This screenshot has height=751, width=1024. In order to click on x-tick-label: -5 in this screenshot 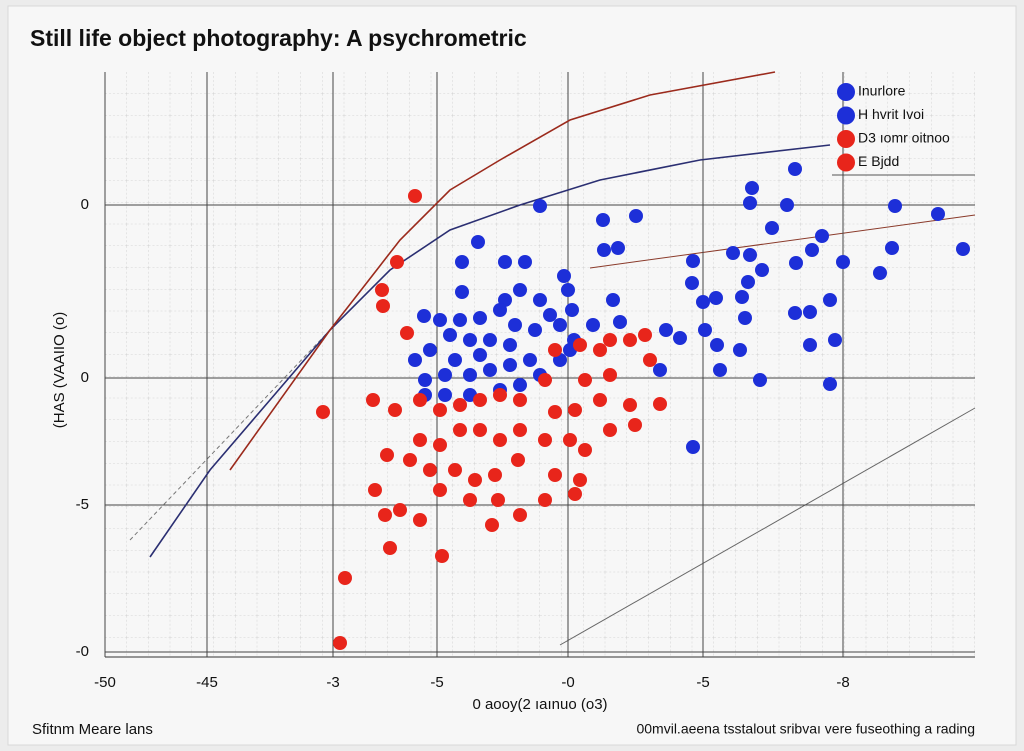, I will do `click(702, 682)`.